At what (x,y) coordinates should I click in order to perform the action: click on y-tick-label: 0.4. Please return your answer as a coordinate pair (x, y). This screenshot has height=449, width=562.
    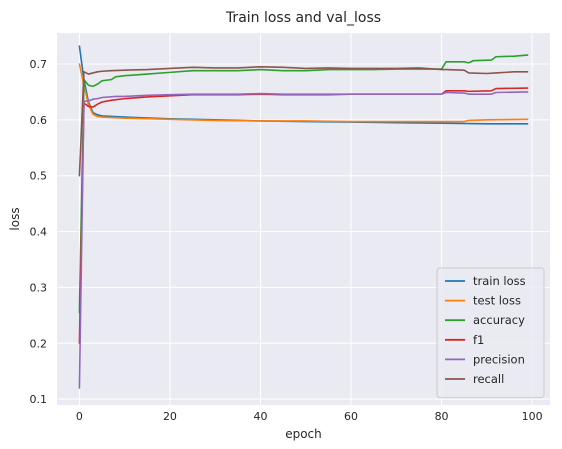
    Looking at the image, I should click on (39, 232).